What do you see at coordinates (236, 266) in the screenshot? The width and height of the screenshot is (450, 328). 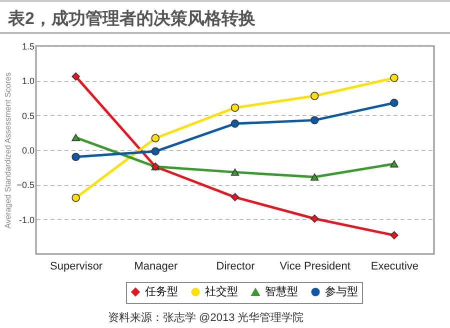 I see `x-tick-label: Director` at bounding box center [236, 266].